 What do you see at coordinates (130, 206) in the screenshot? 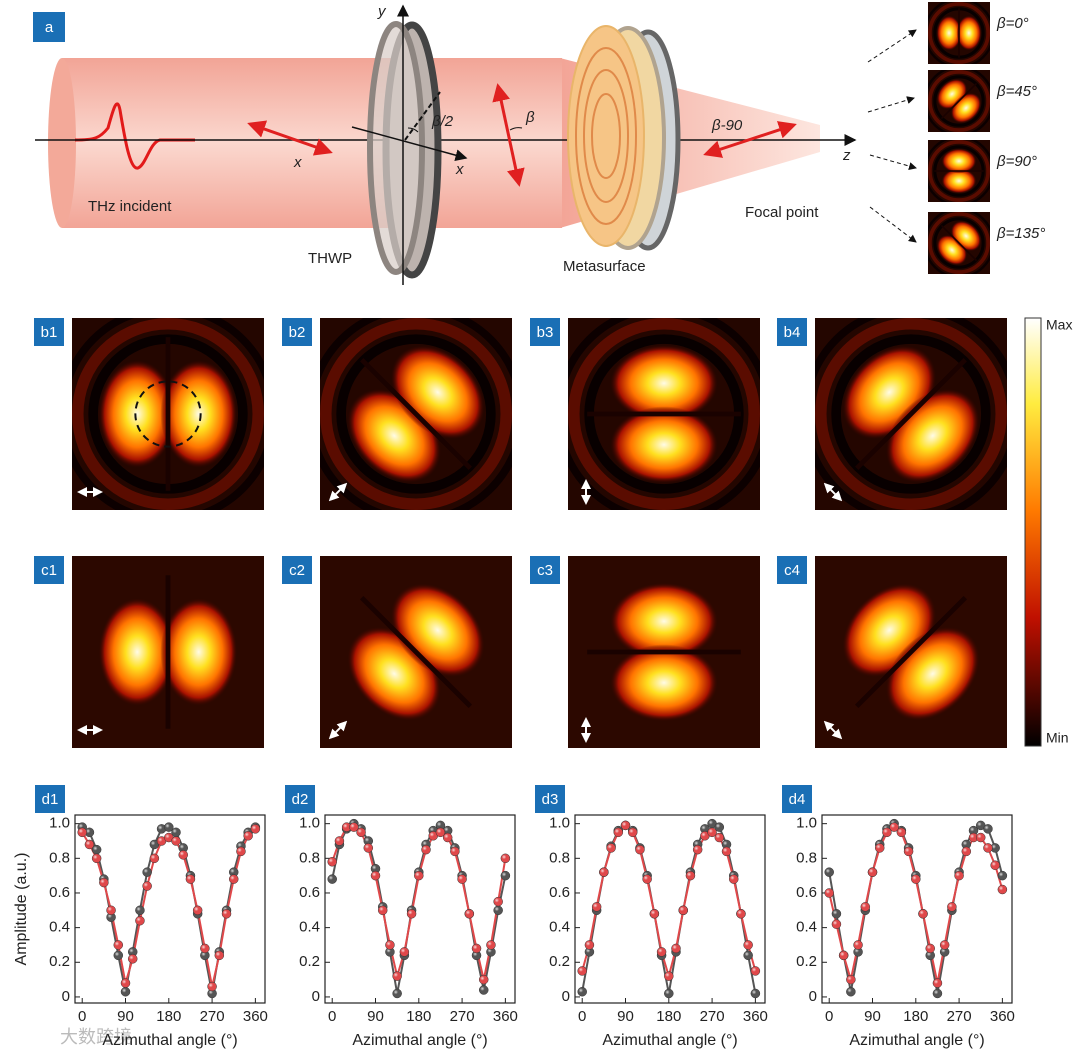
I see `incident-label: THz incident` at bounding box center [130, 206].